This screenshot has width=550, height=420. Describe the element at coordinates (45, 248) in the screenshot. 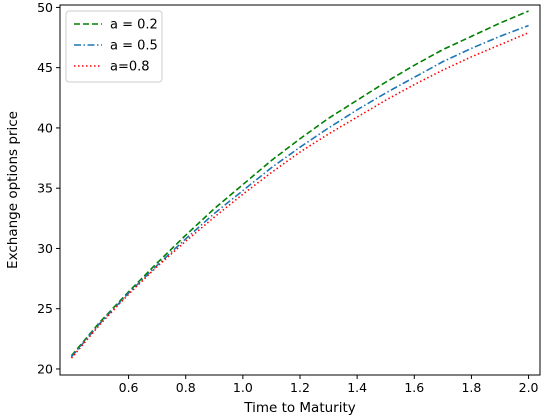

I see `y-tick-label: 30` at that location.